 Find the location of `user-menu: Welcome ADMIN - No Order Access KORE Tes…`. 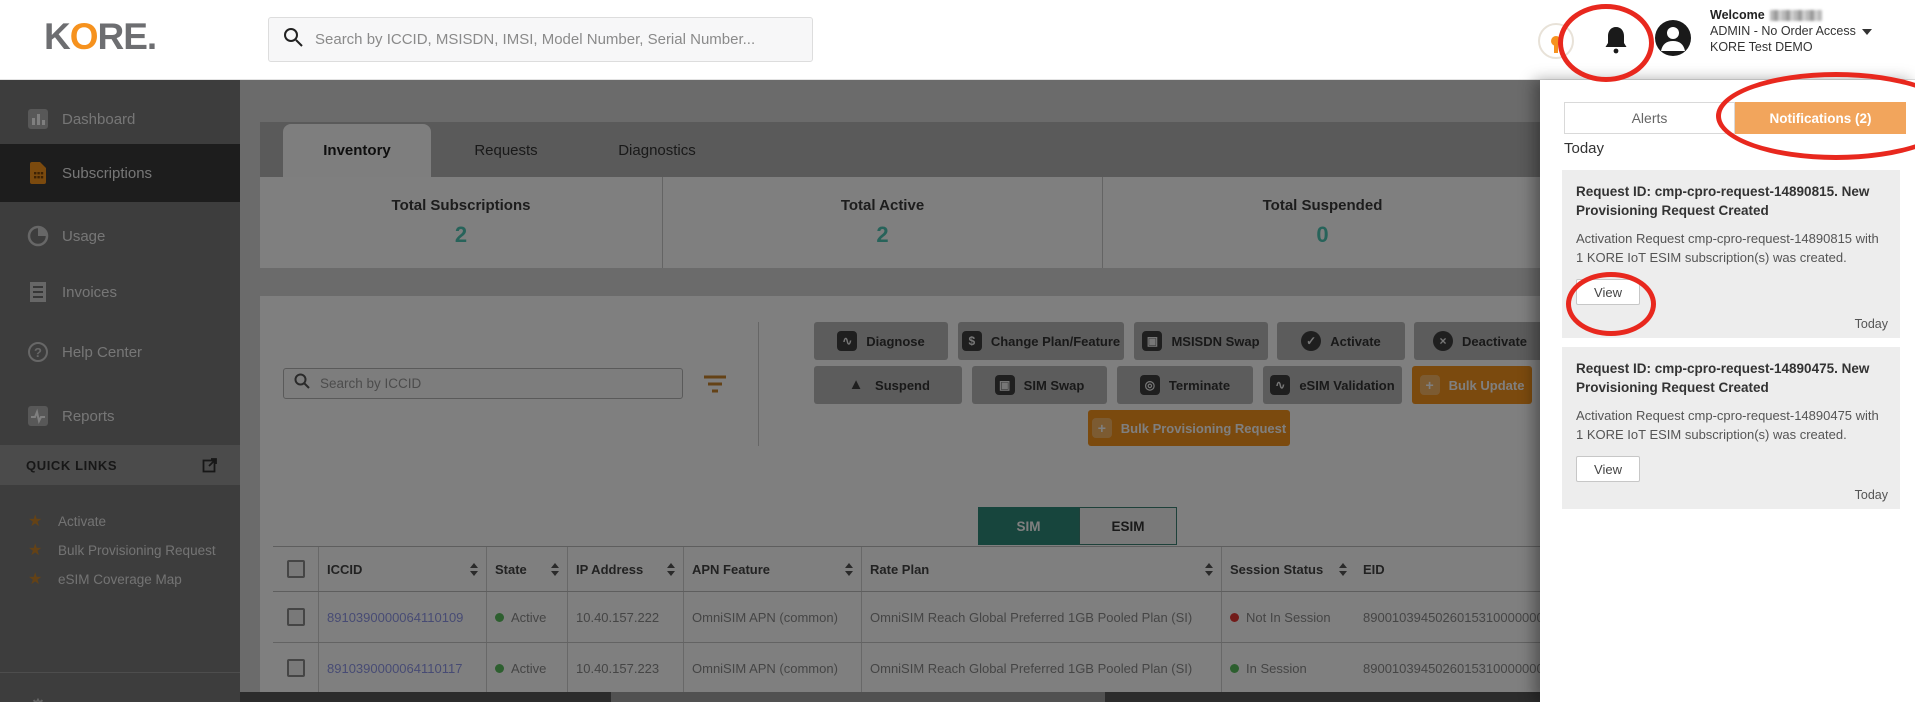

user-menu: Welcome ADMIN - No Order Access KORE Tes… is located at coordinates (1810, 31).